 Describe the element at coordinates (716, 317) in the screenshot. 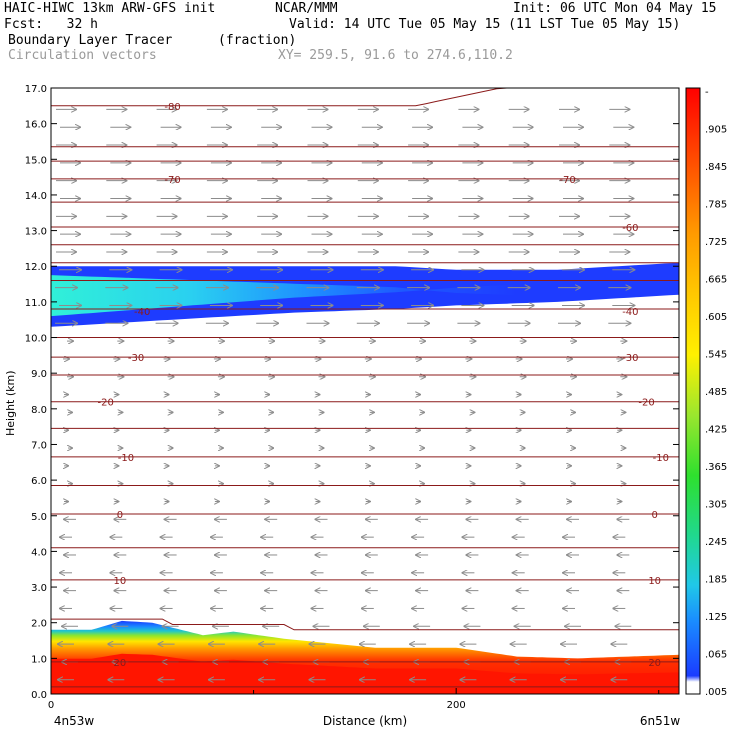

I see `colorbar-label: .605` at that location.